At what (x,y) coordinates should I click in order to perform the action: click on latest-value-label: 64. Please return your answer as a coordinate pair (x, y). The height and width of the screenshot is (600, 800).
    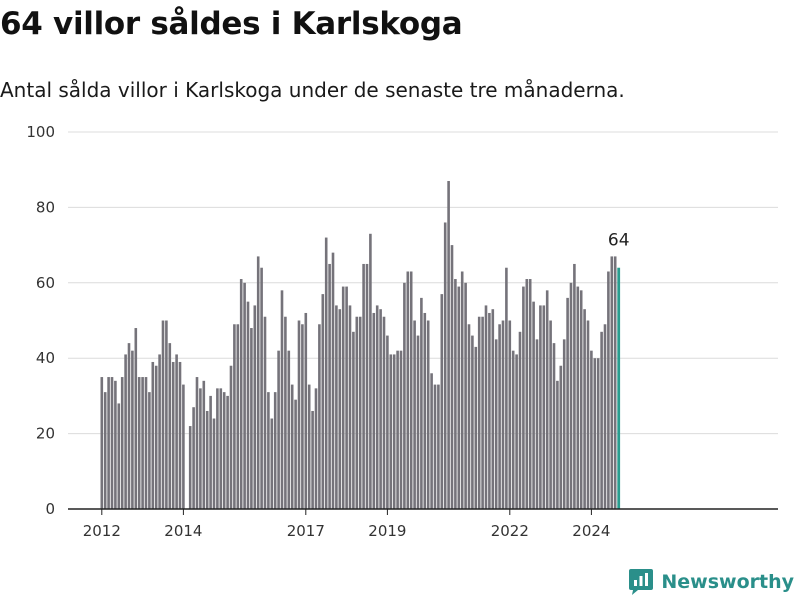
    Looking at the image, I should click on (619, 240).